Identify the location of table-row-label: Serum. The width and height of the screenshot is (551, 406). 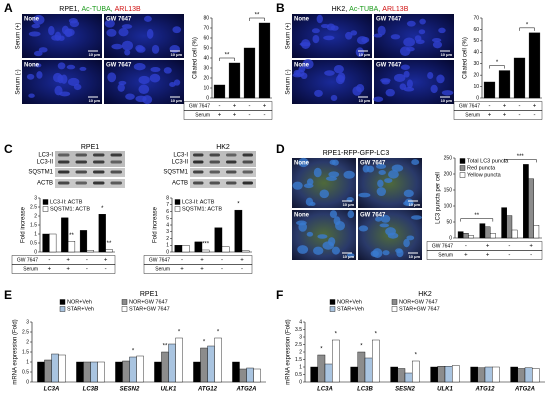
(445, 255).